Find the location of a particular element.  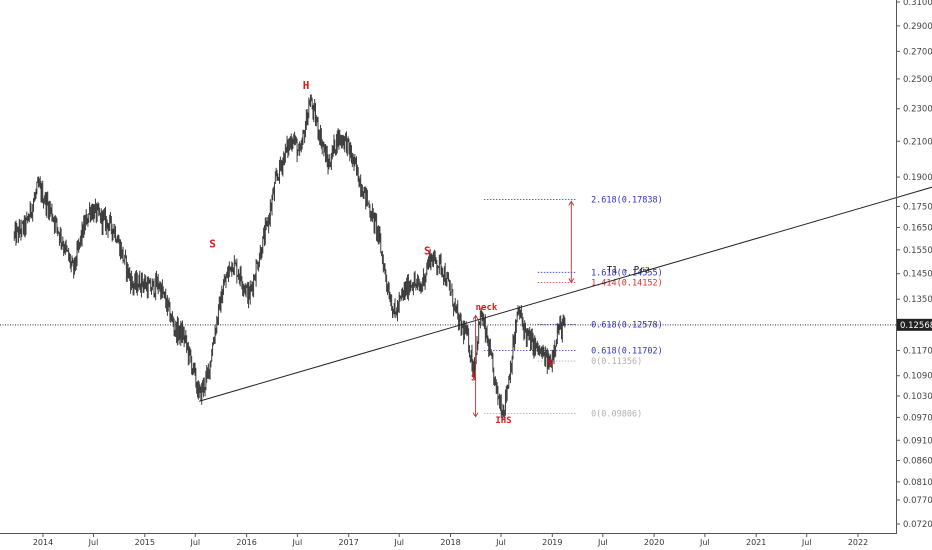

current-price-label: 0.12568 is located at coordinates (916, 326).